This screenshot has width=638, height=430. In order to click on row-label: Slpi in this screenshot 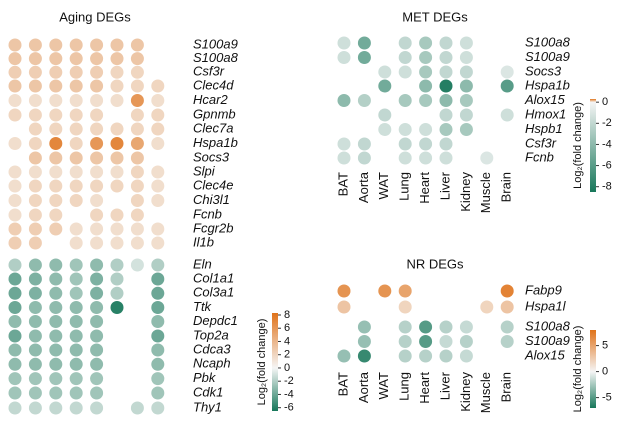, I will do `click(204, 170)`.